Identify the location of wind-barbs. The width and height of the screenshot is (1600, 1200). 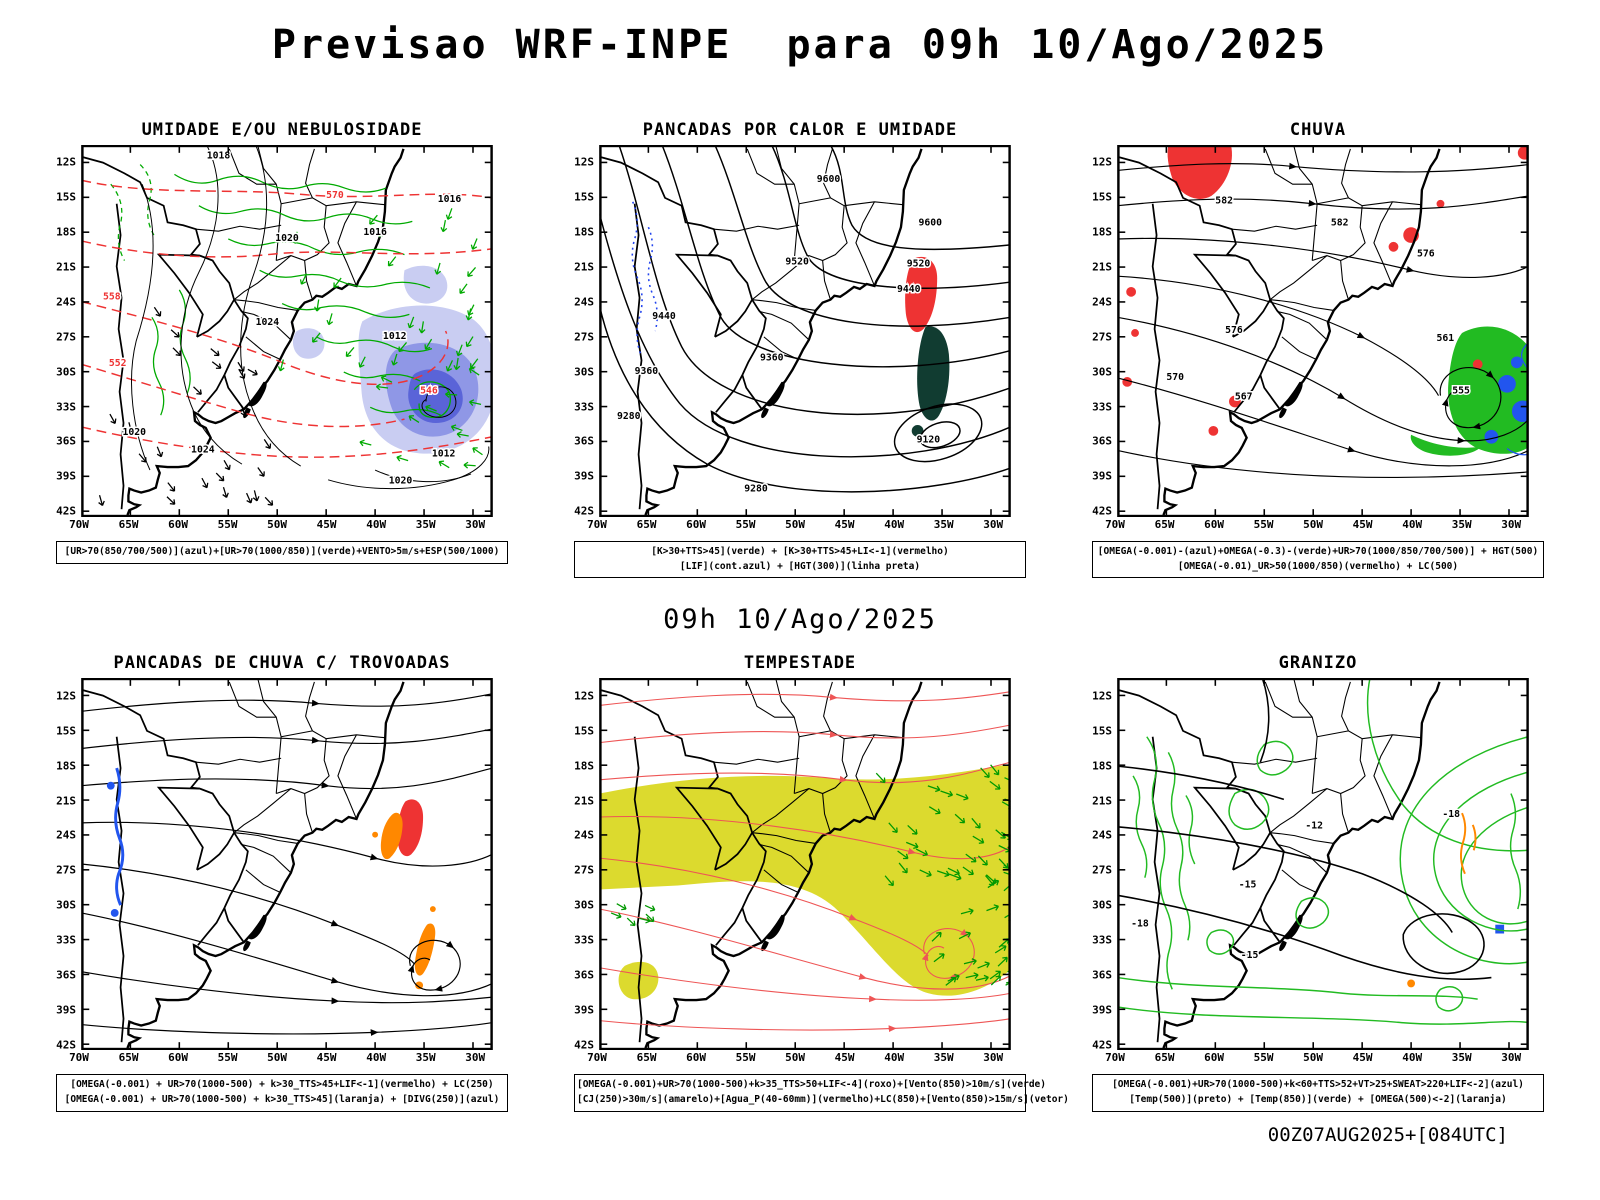
(186, 446).